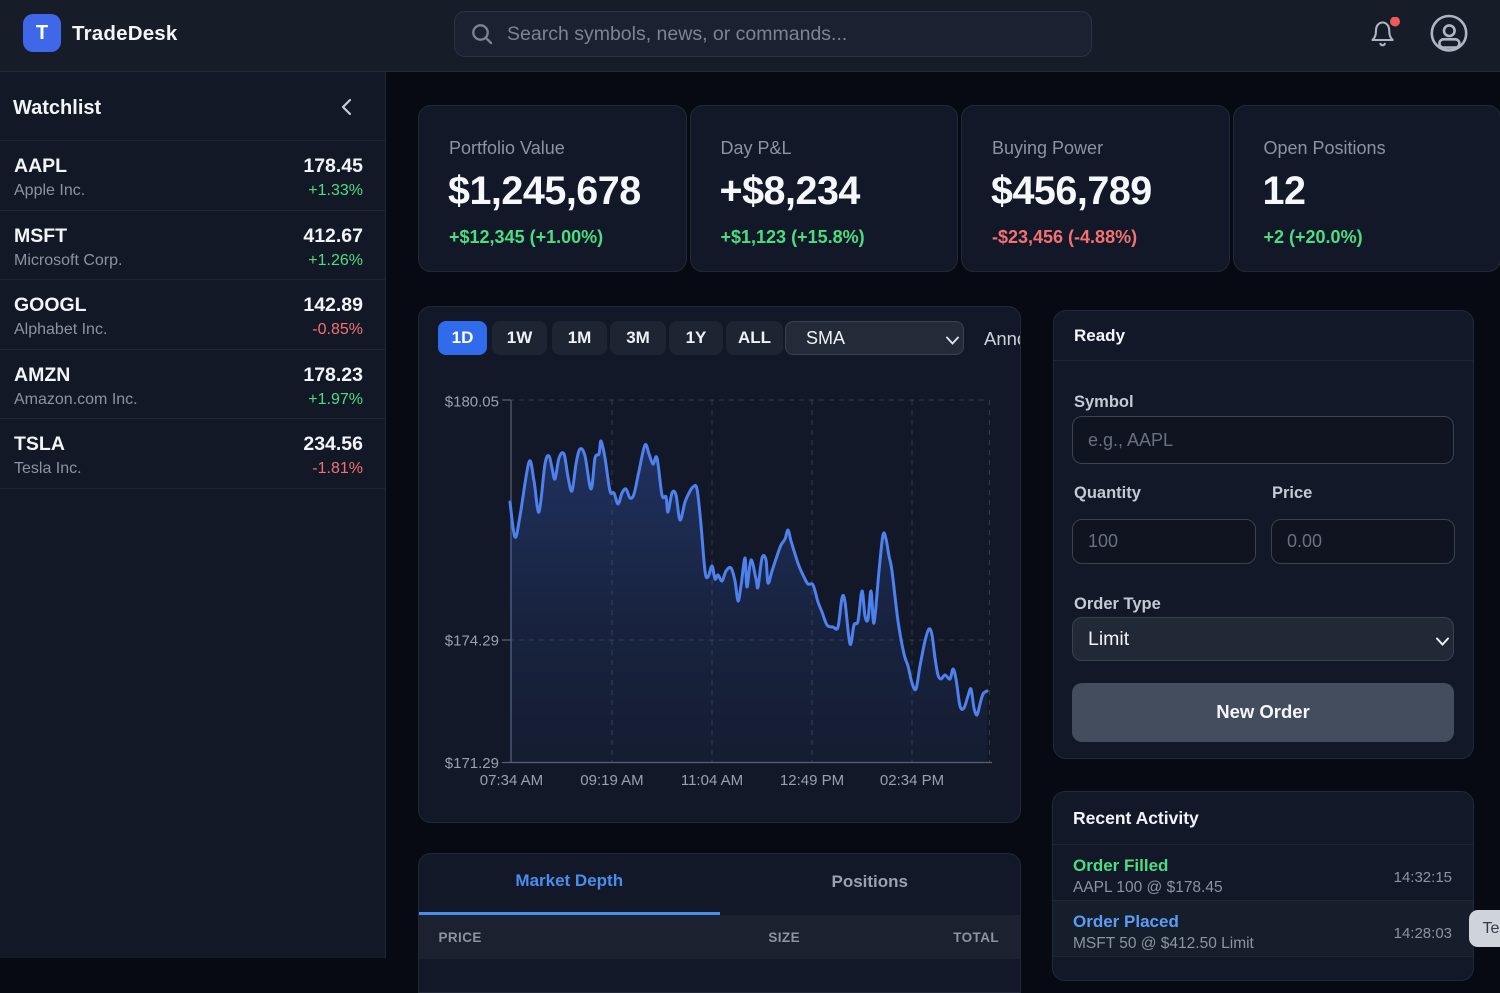 This screenshot has width=1500, height=993. Describe the element at coordinates (812, 780) in the screenshot. I see `svg-text: 12:49 PM` at that location.